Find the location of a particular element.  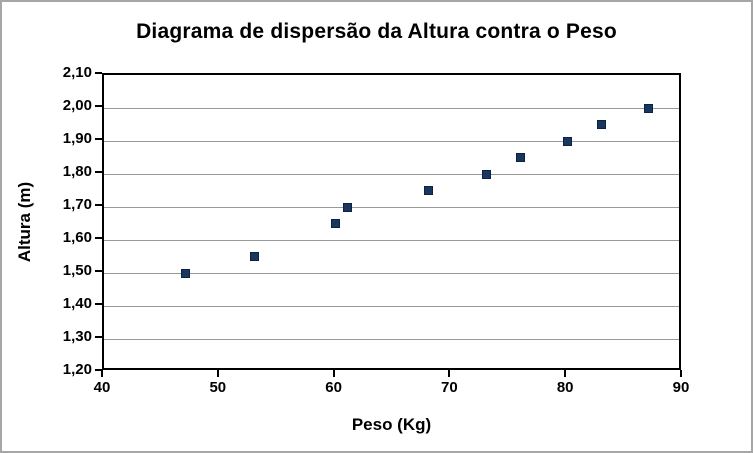

y-axis-tick-label: 1,30 is located at coordinates (77, 336).